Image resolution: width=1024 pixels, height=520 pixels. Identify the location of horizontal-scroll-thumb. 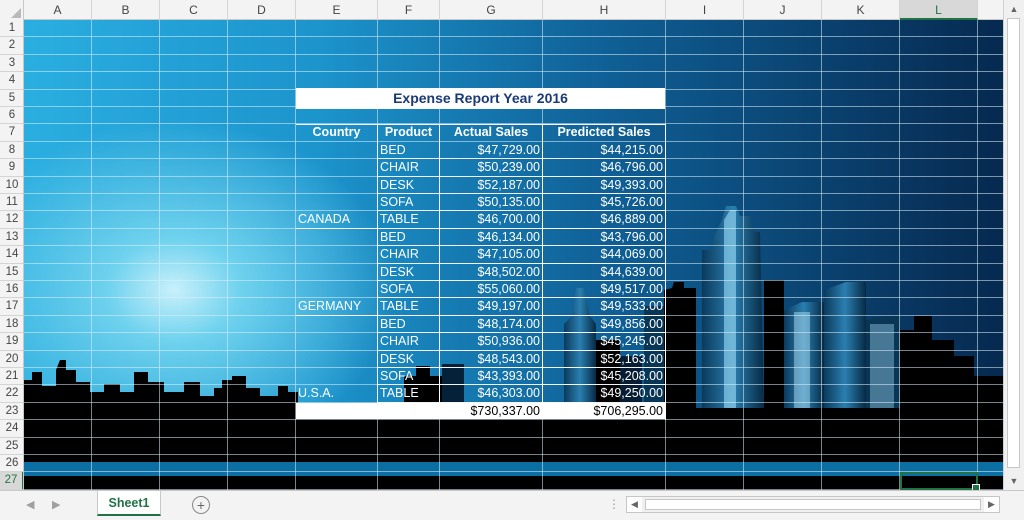
(813, 504).